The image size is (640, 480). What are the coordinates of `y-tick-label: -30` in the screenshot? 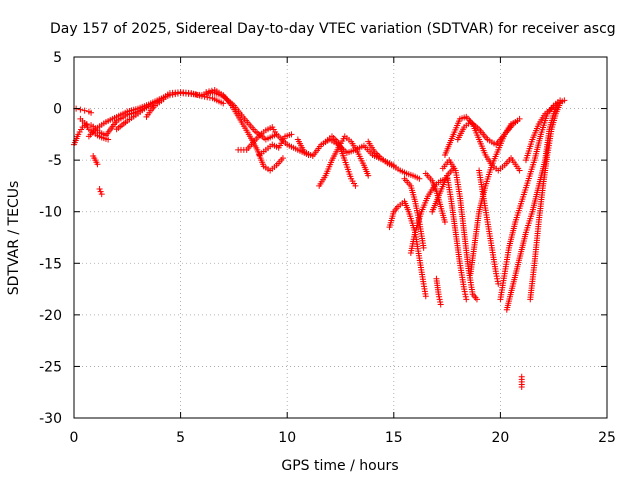 It's located at (50, 419).